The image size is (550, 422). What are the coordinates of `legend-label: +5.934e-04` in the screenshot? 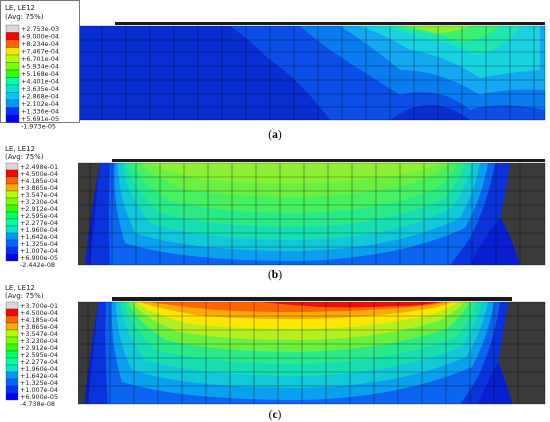 It's located at (40, 67).